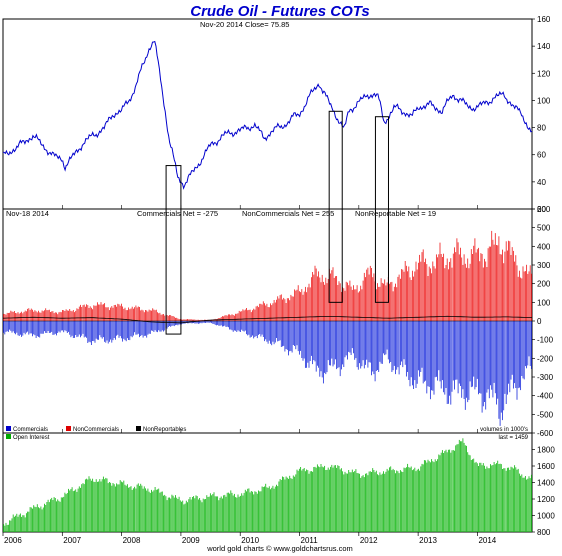 The width and height of the screenshot is (562, 556). Describe the element at coordinates (541, 155) in the screenshot. I see `price-y-tick-label: 60` at that location.